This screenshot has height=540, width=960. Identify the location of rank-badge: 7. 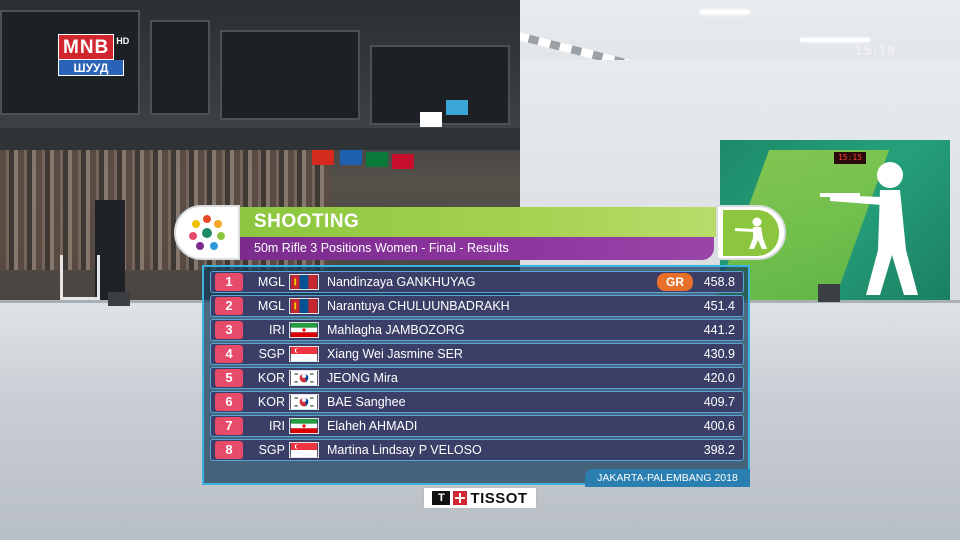
(229, 426).